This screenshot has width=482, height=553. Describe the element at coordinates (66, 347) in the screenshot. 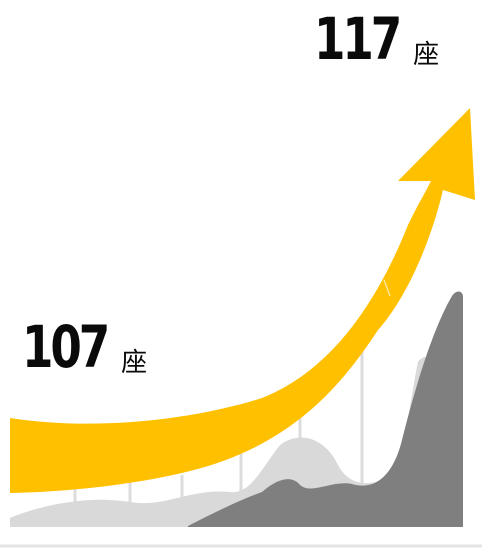

I see `start-stat-value: 107` at that location.